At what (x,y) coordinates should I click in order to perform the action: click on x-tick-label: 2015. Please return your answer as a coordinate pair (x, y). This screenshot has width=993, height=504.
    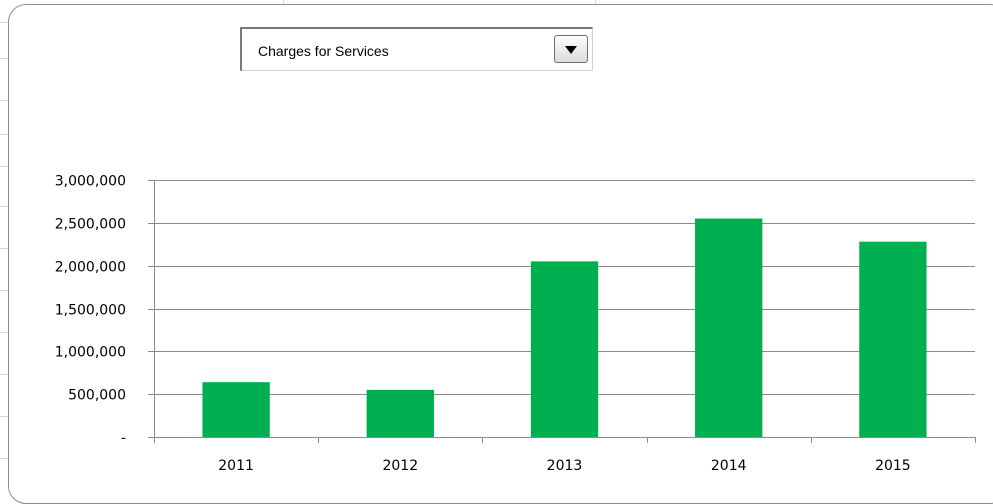
    Looking at the image, I should click on (893, 466).